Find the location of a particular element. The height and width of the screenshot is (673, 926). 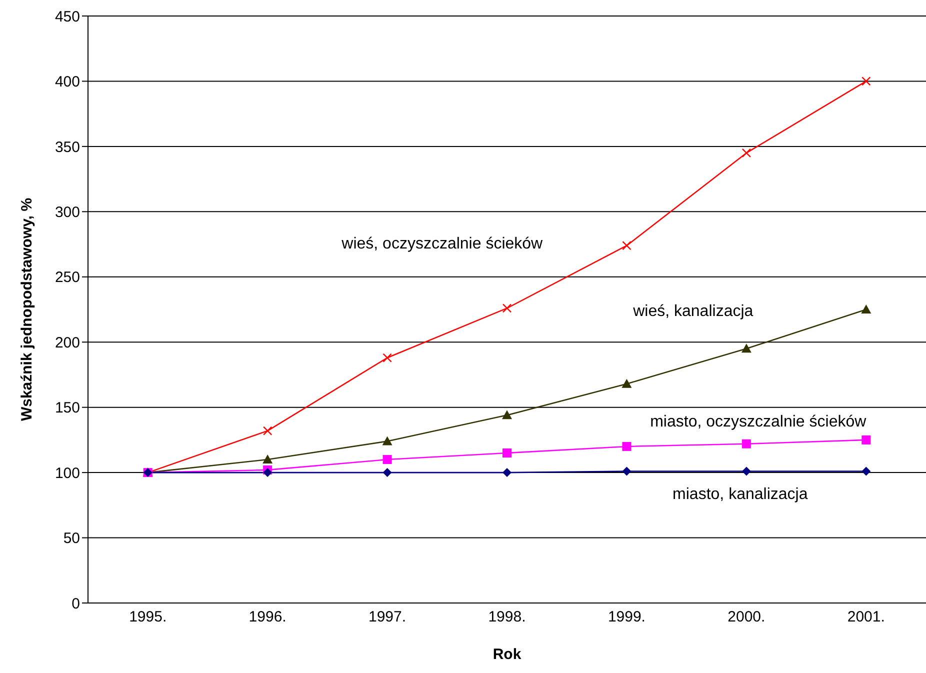

x-axis-title: Rok is located at coordinates (507, 654).